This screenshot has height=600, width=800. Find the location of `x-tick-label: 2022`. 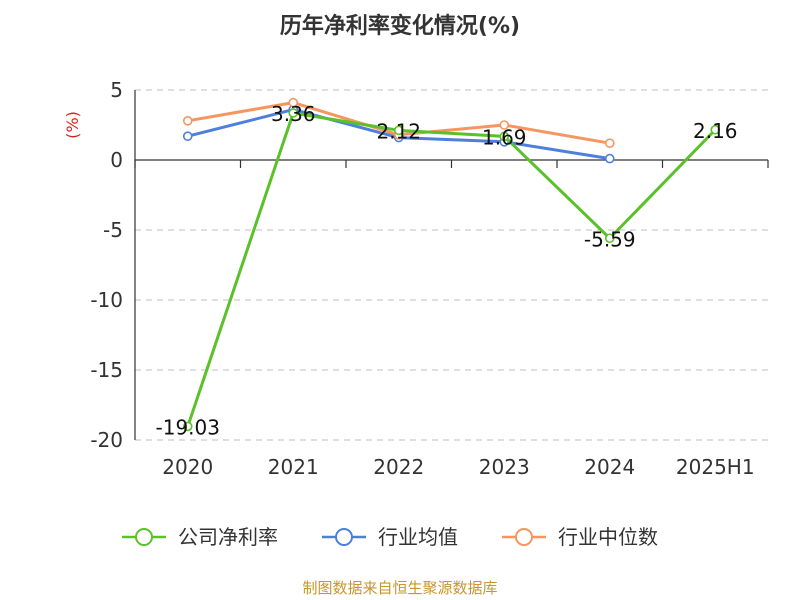

x-tick-label: 2022 is located at coordinates (398, 467).